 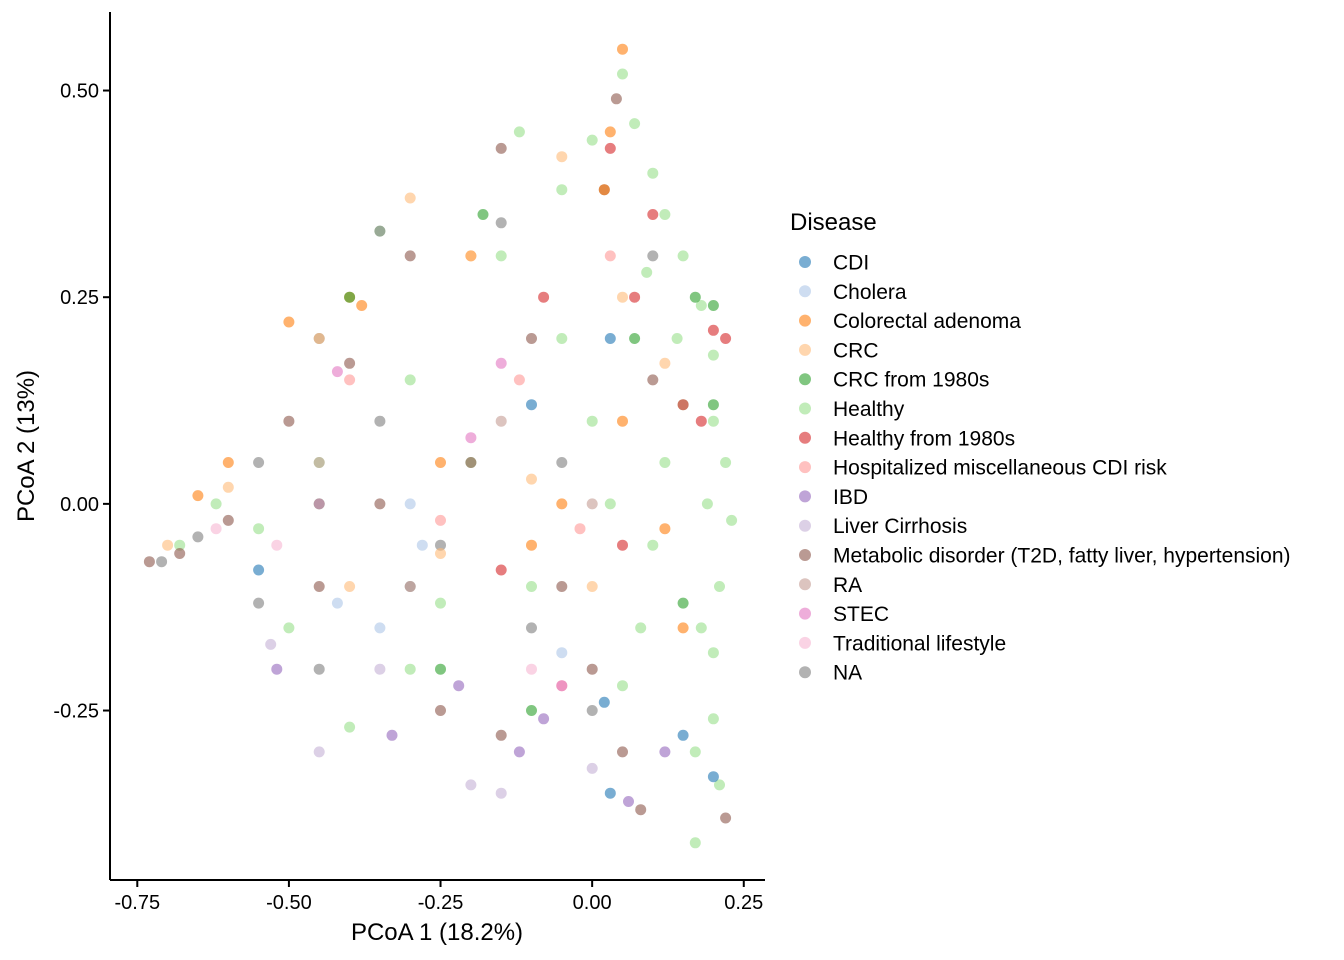 What do you see at coordinates (79, 298) in the screenshot?
I see `y-tick-label: 0.25` at bounding box center [79, 298].